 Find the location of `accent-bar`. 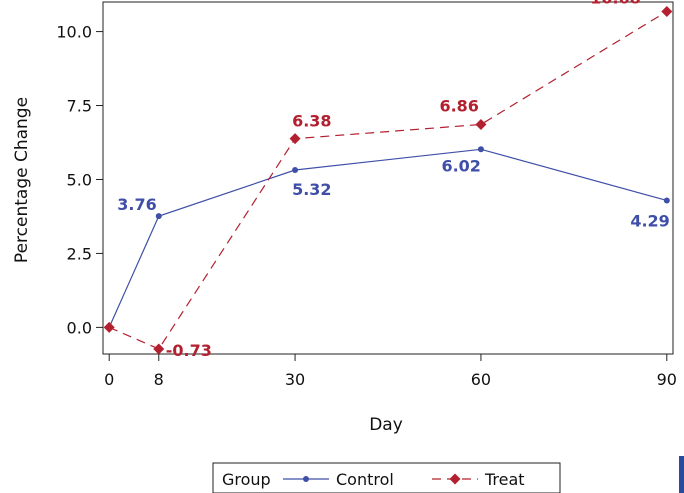

accent-bar is located at coordinates (681, 474).